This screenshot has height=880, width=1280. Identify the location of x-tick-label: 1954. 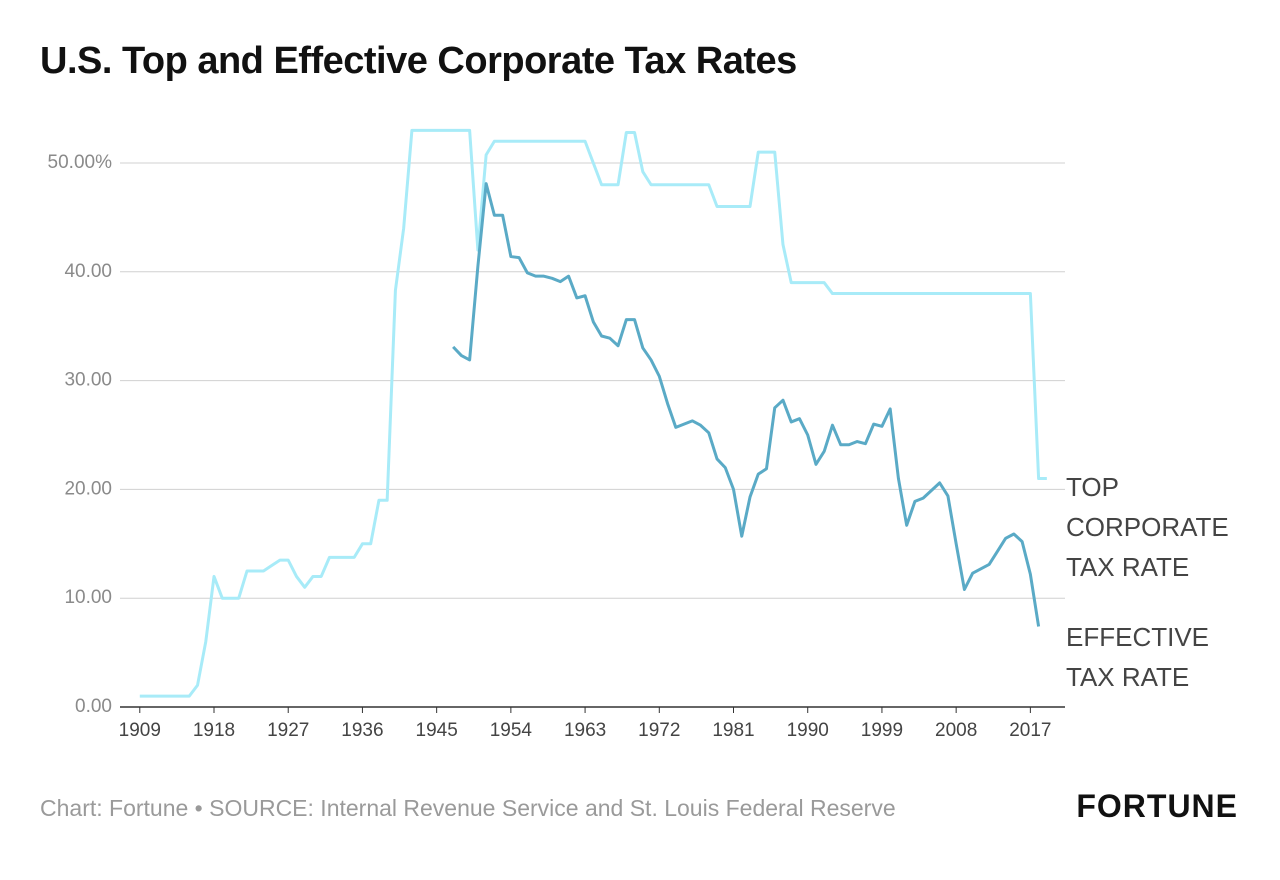
(511, 730).